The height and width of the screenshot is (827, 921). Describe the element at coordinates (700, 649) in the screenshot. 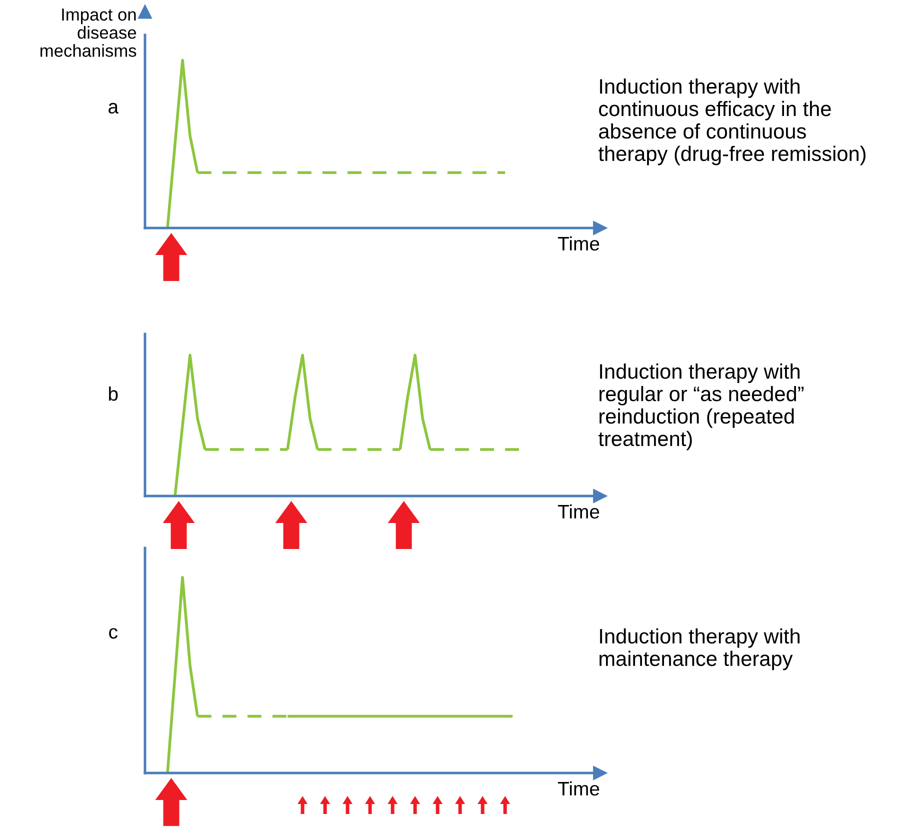

I see `text: Induction therapy with maintenance therapy` at that location.